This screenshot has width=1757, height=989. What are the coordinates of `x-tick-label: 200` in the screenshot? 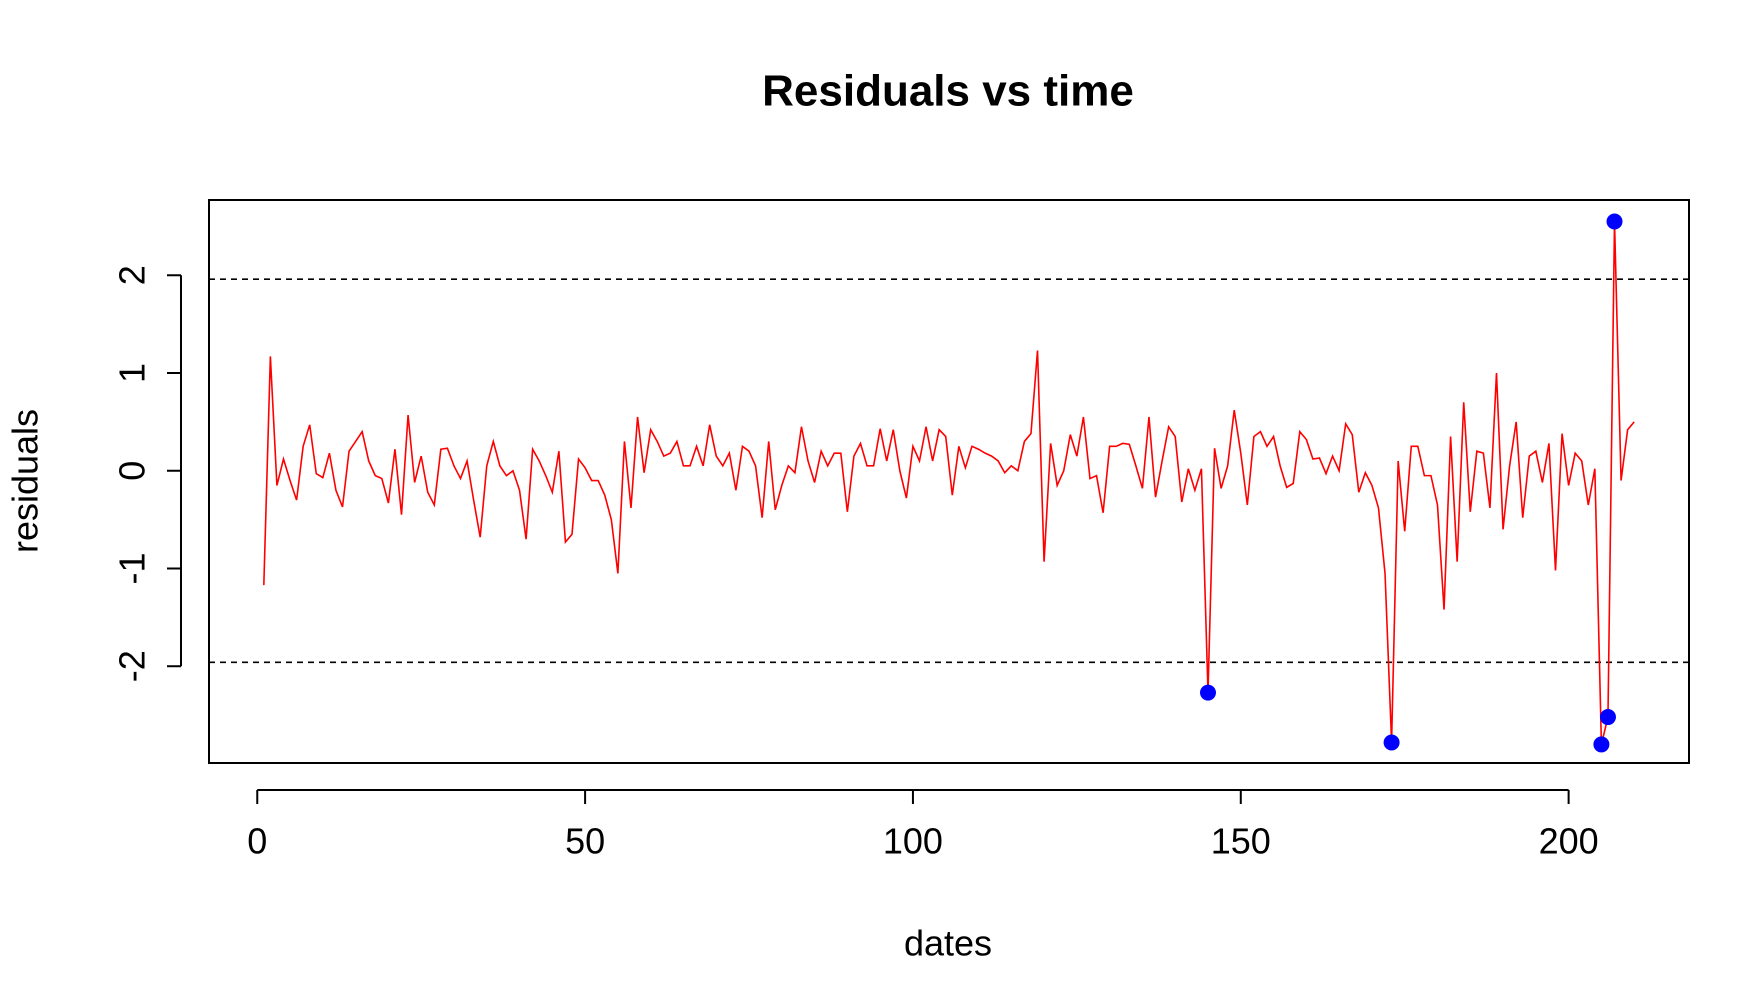 It's located at (1569, 841).